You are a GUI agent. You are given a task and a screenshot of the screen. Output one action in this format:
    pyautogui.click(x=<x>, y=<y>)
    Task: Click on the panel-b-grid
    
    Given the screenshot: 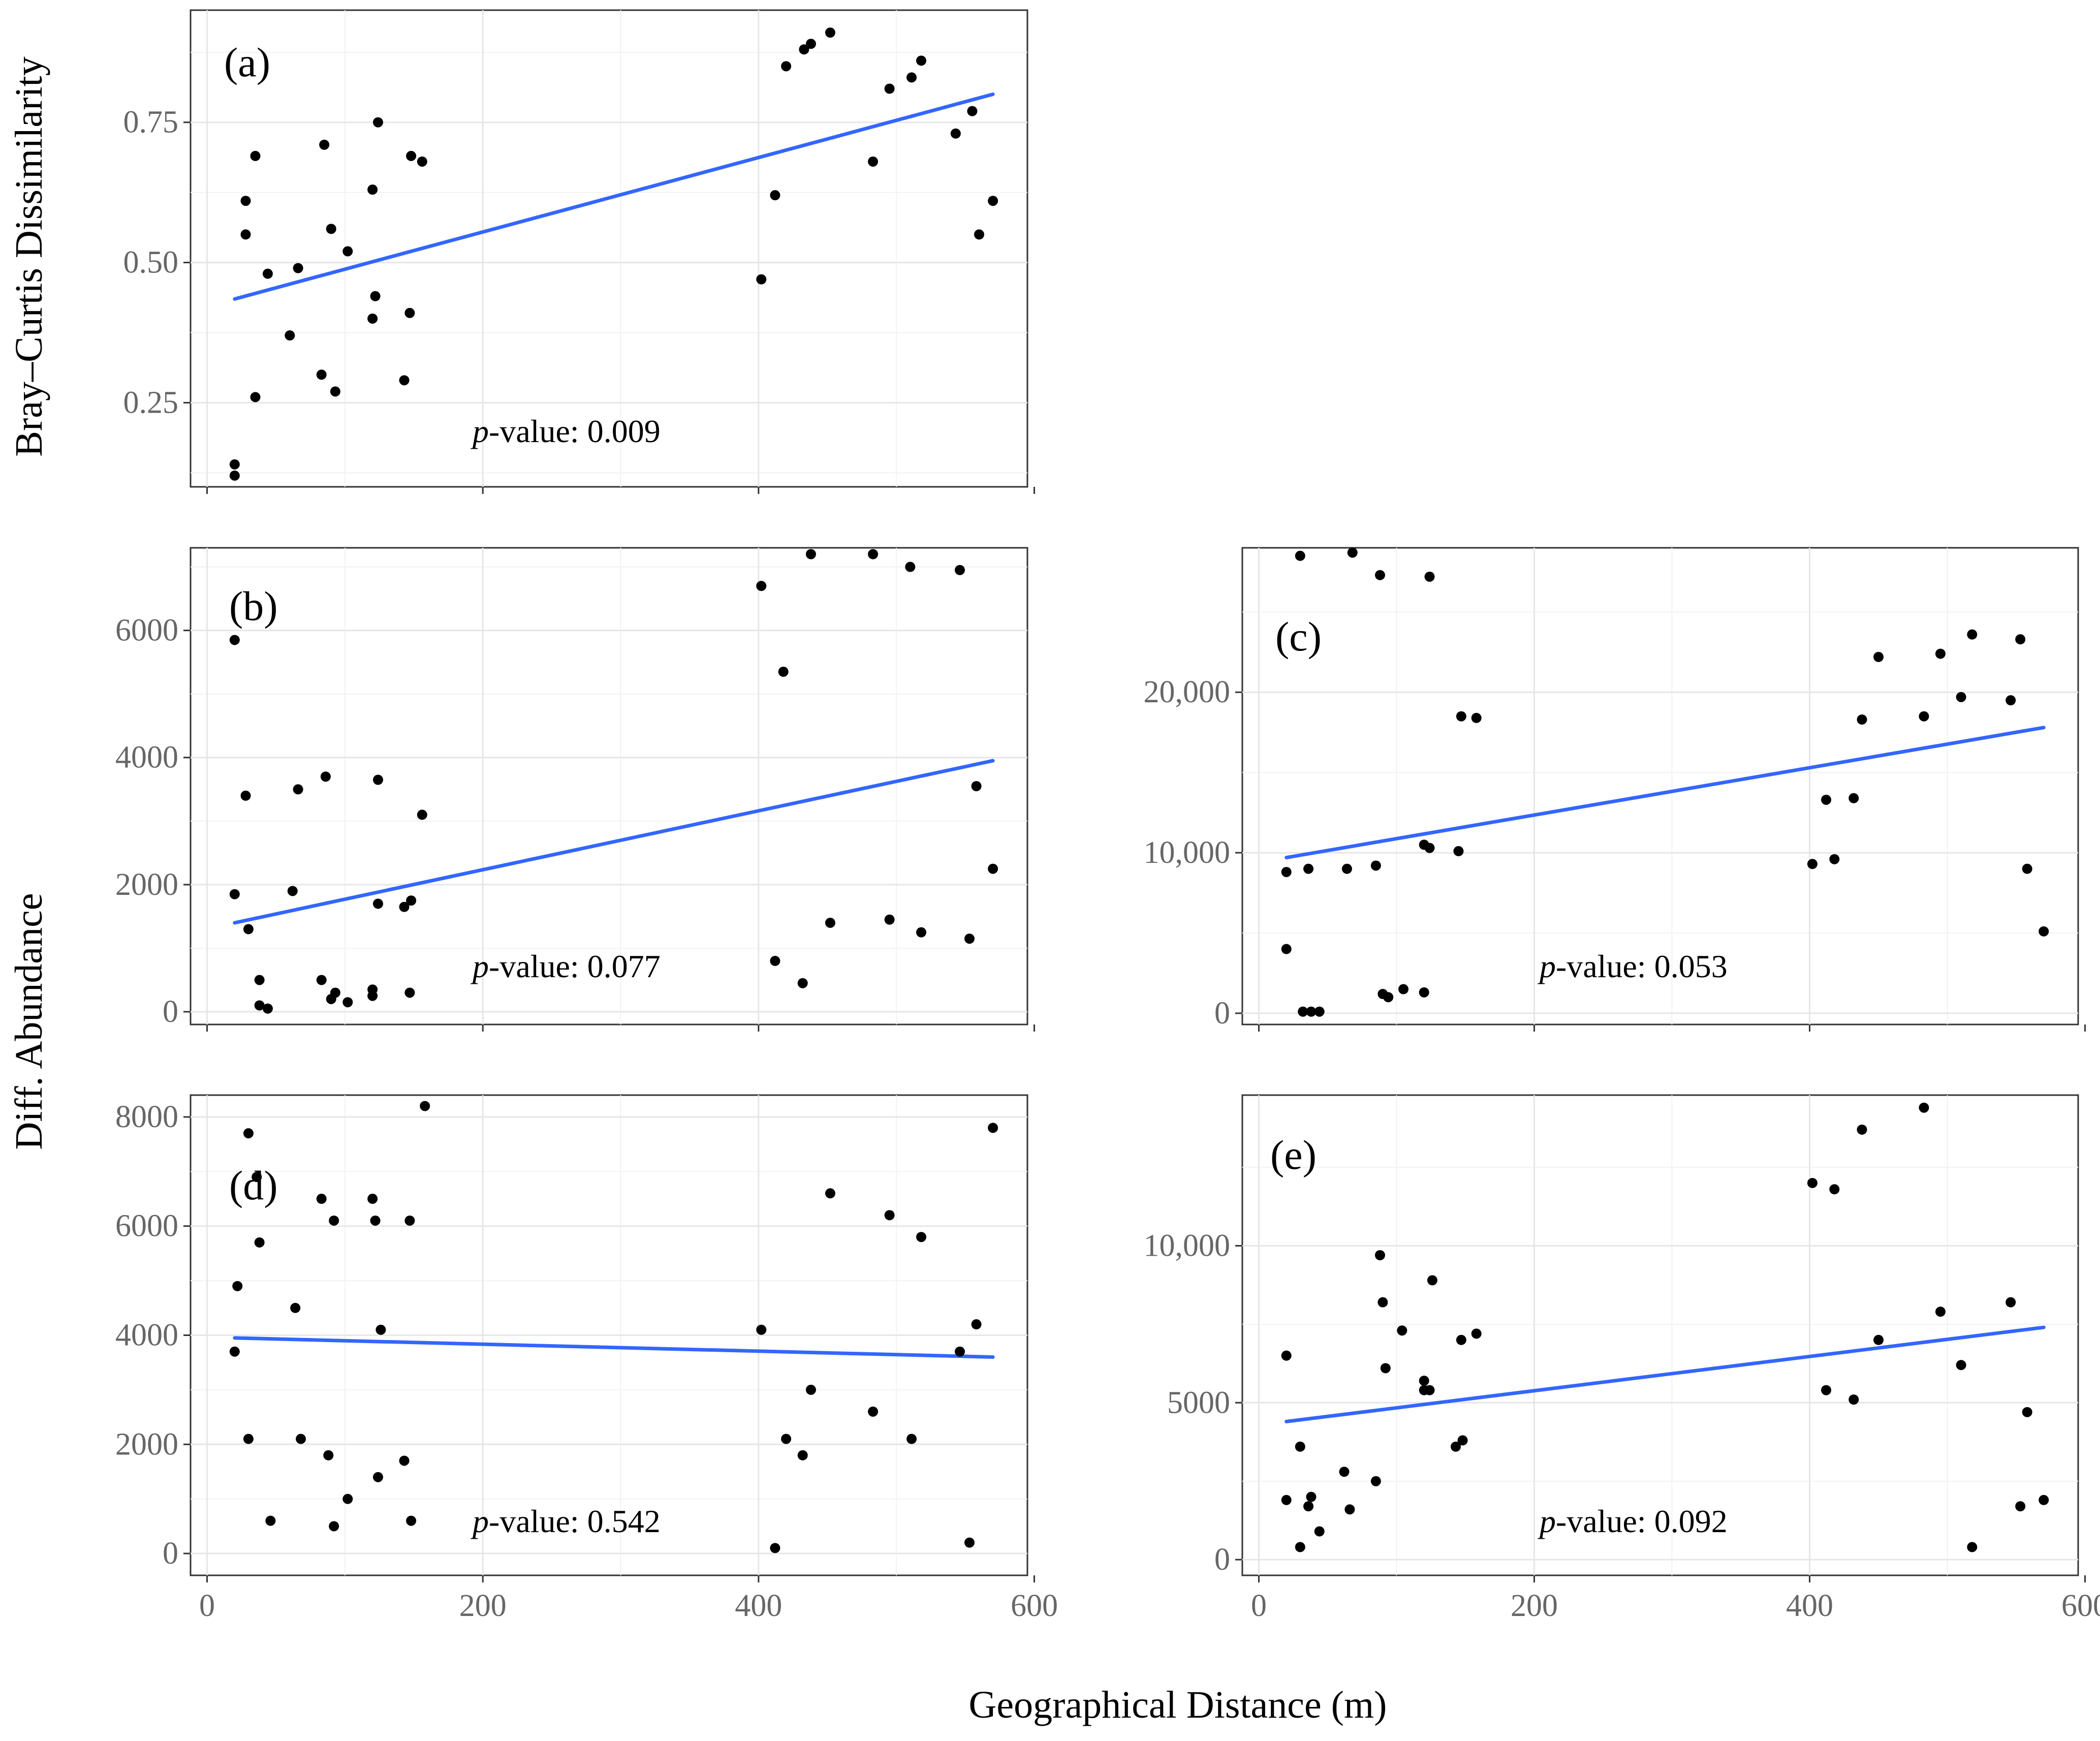 What is the action you would take?
    pyautogui.click(x=609, y=786)
    